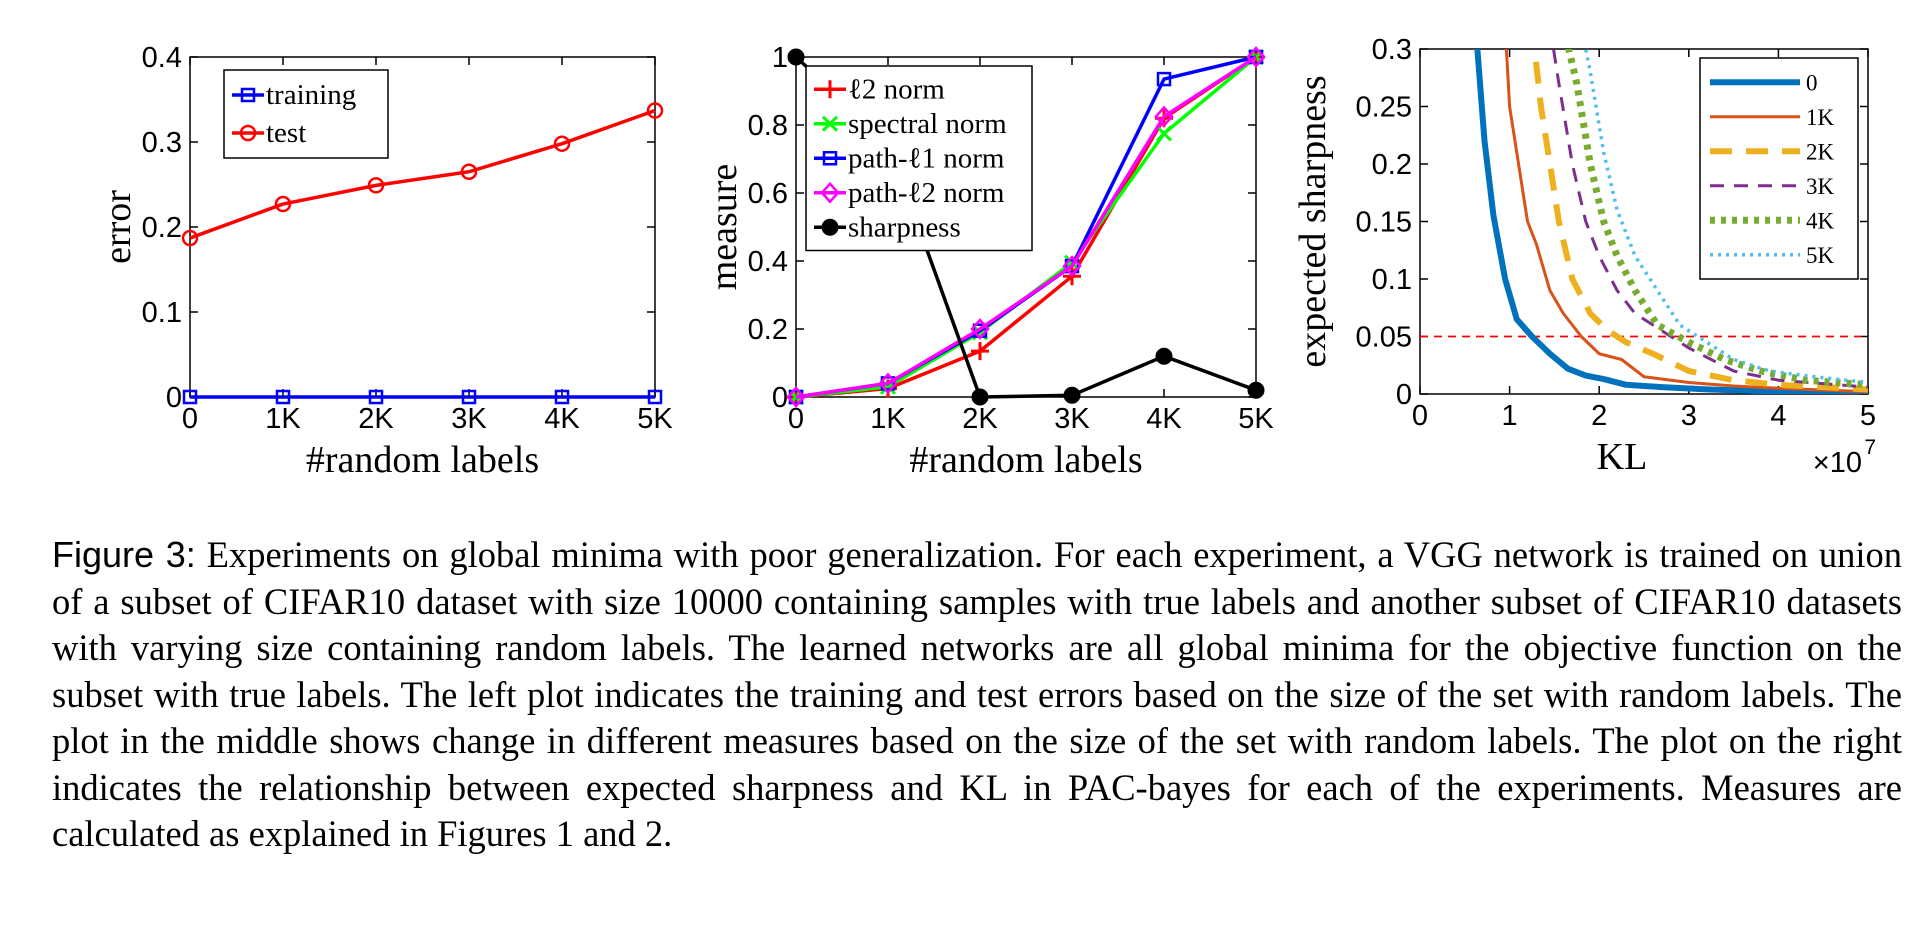  Describe the element at coordinates (1812, 82) in the screenshot. I see `legend-label: 0` at that location.